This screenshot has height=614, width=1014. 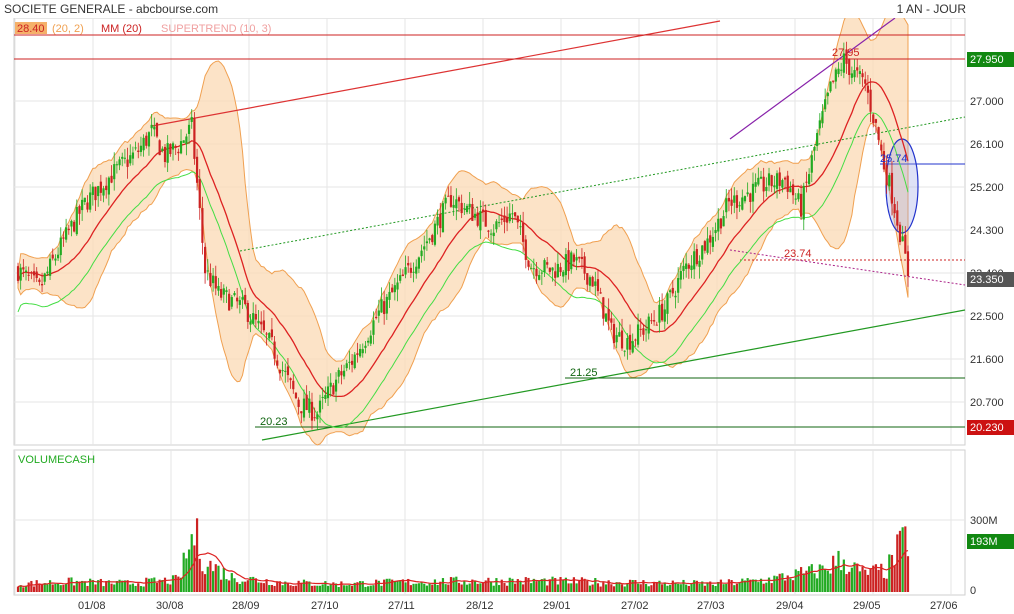 I want to click on badge-current-bg, so click(x=990, y=279).